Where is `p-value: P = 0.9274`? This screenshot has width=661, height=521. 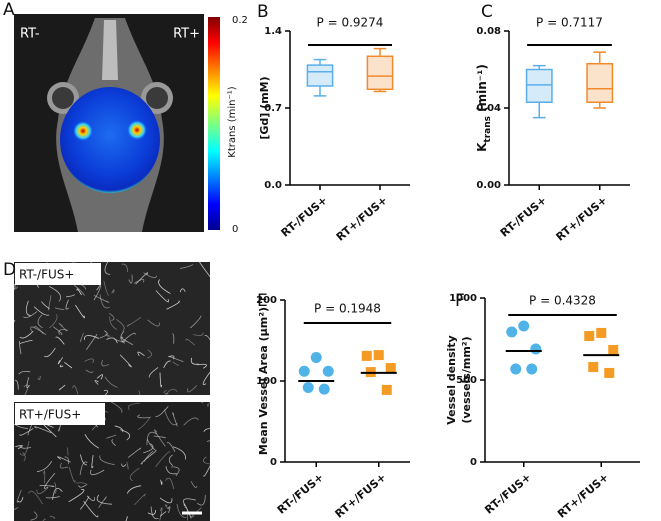 p-value: P = 0.9274 is located at coordinates (350, 23).